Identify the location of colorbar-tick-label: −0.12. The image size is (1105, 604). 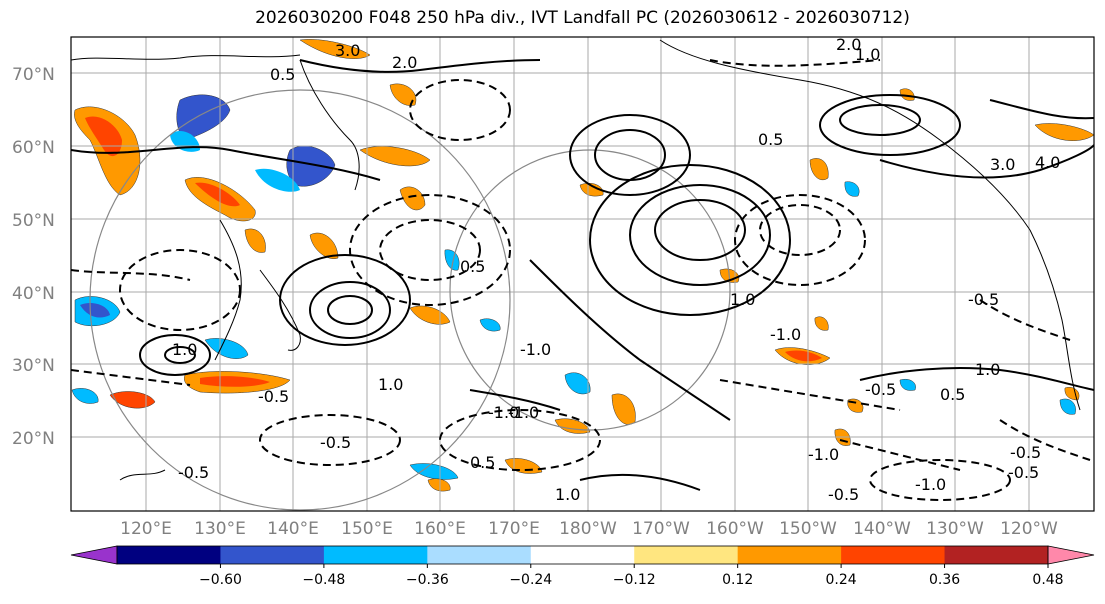
(634, 580).